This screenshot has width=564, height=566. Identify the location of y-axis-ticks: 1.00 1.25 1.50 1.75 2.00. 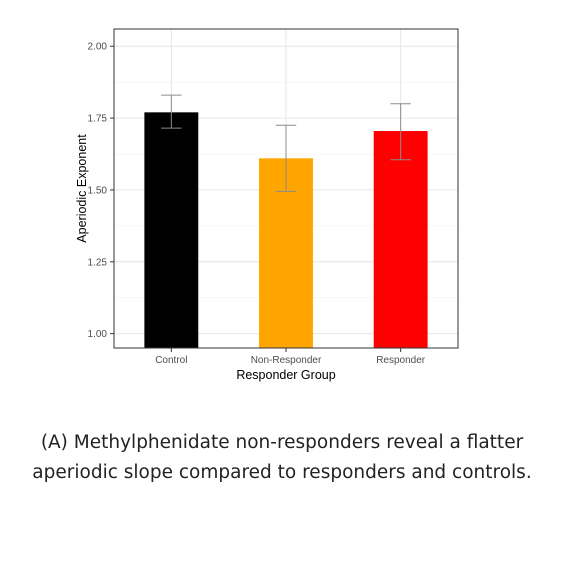
(101, 191).